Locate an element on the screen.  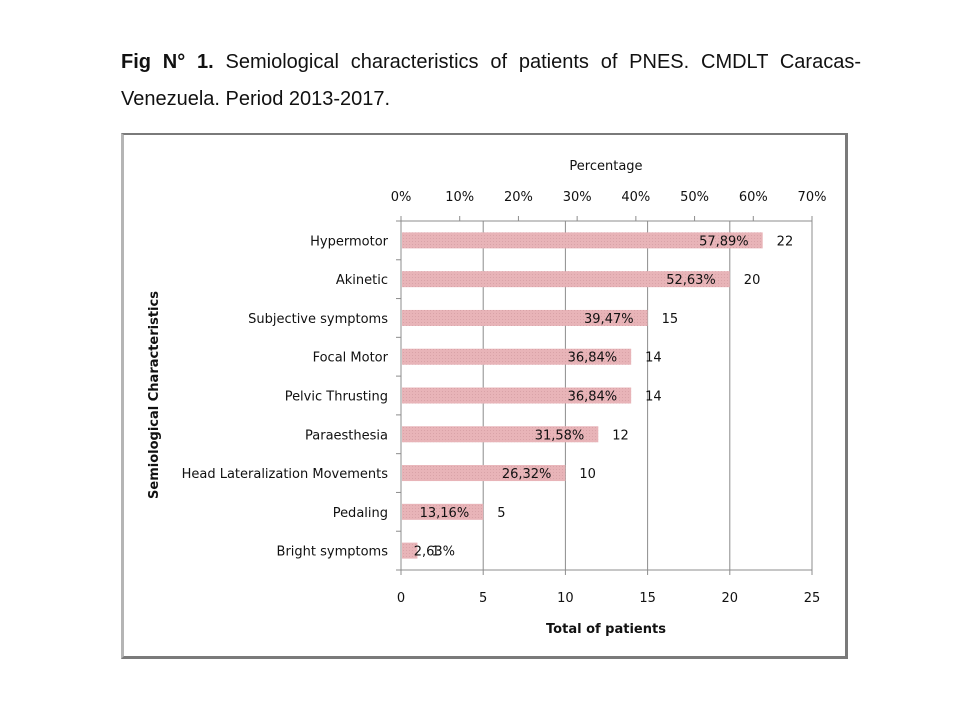
percentage-data-label: 13,16% is located at coordinates (445, 513).